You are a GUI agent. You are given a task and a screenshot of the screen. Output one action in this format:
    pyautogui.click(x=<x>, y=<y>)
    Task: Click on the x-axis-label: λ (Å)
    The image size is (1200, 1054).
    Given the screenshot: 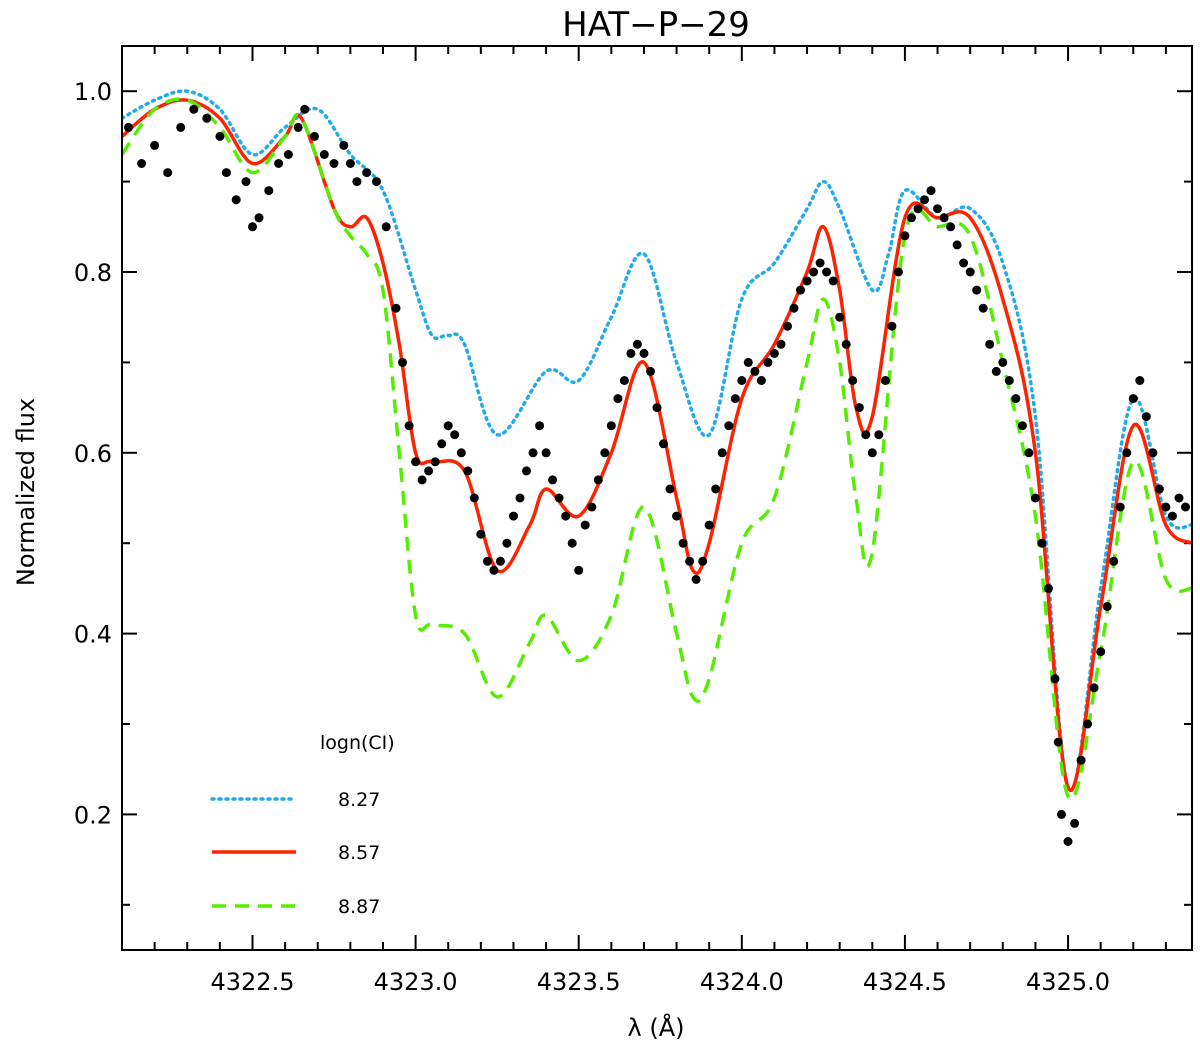 What is the action you would take?
    pyautogui.click(x=656, y=1027)
    